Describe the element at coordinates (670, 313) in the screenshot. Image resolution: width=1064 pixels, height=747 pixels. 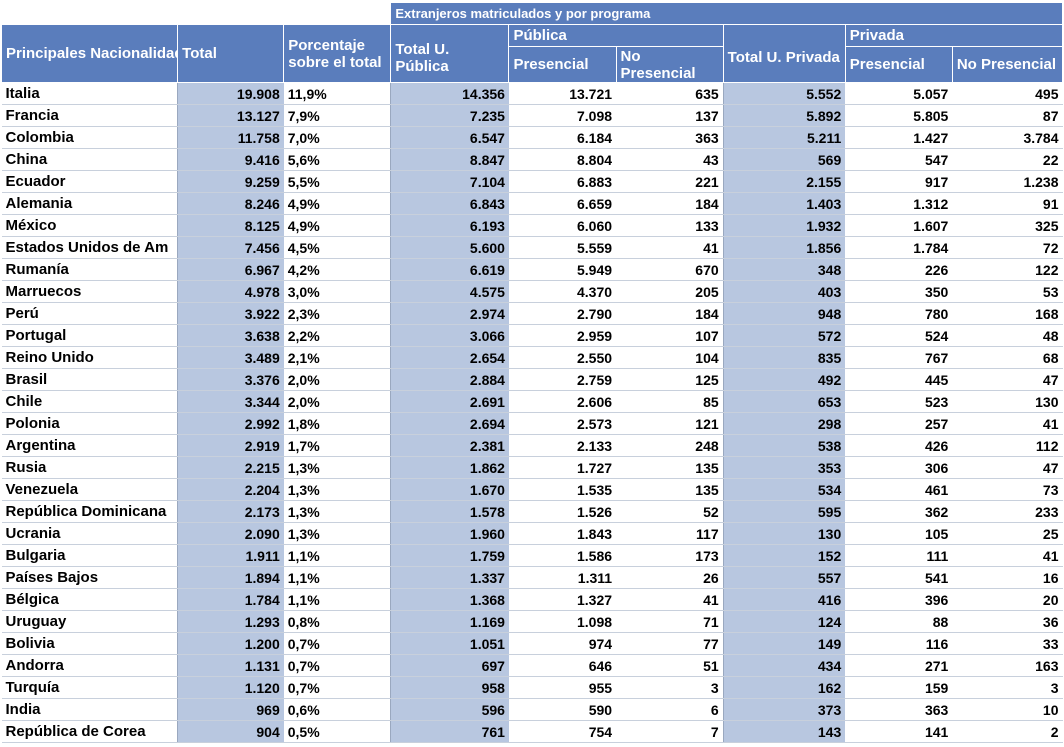
I see `cell-pub-no-presencial: 184` at that location.